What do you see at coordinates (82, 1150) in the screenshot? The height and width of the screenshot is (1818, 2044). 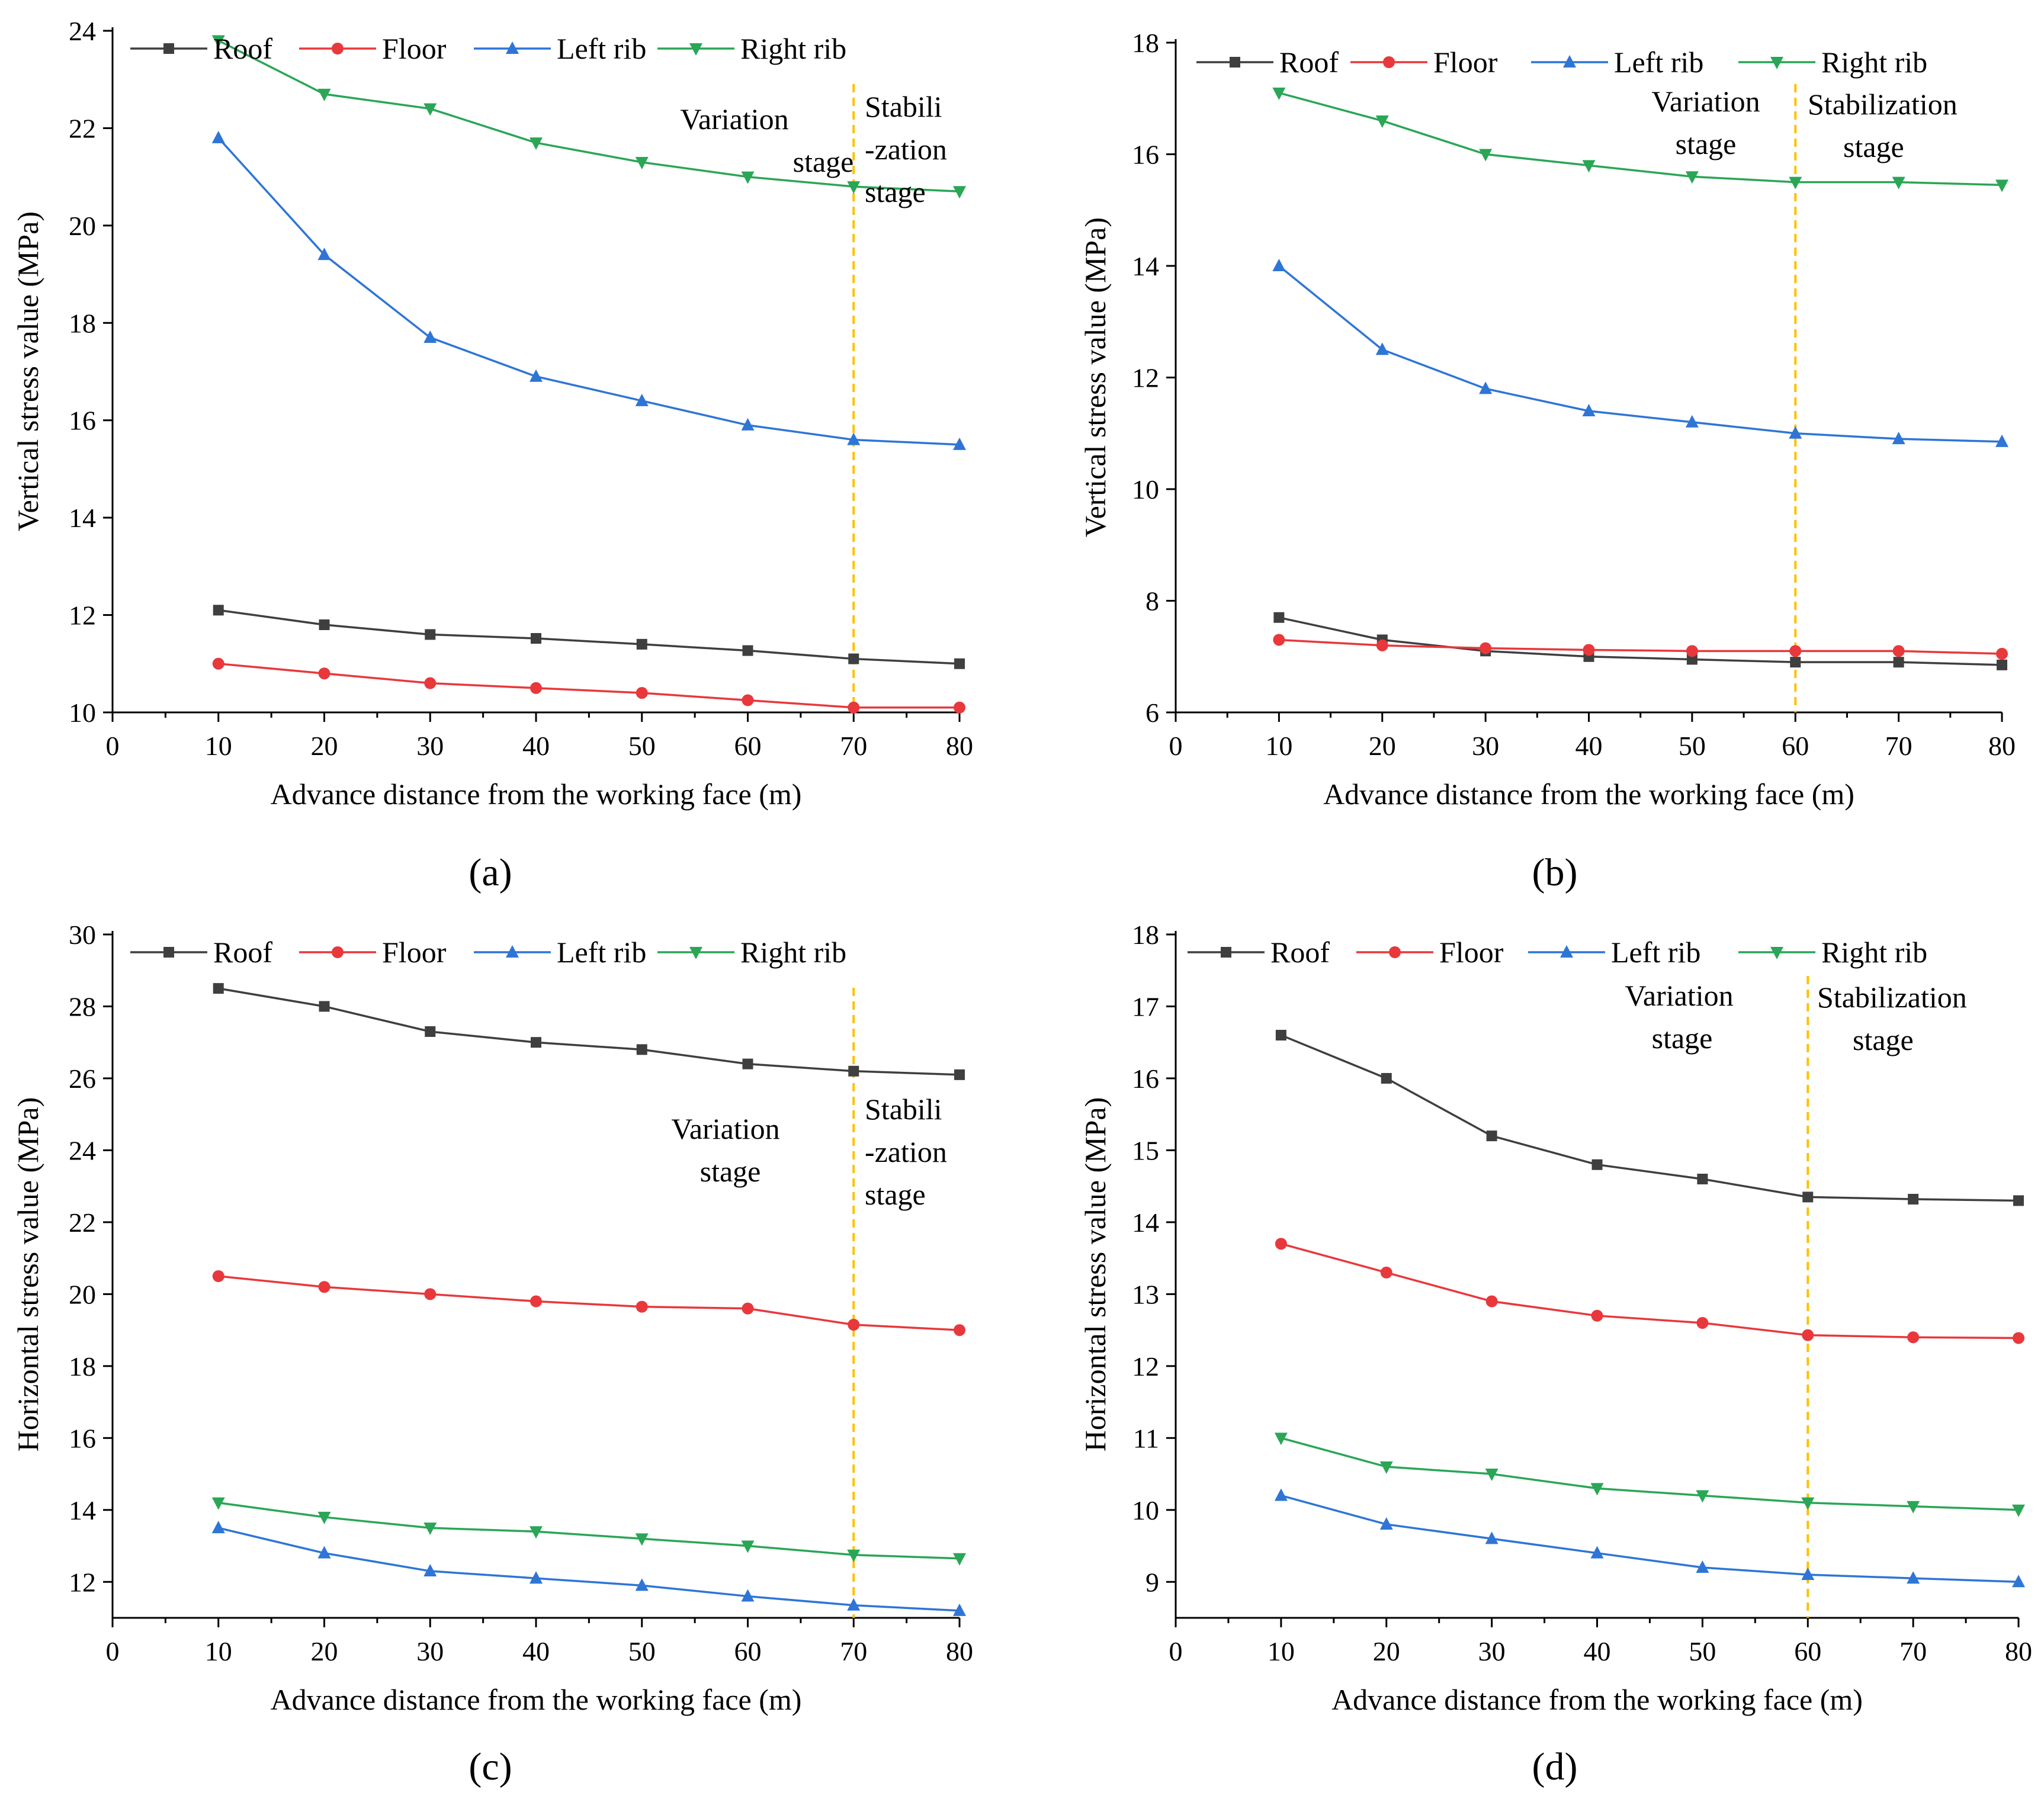 I see `y-tick-label: 24` at bounding box center [82, 1150].